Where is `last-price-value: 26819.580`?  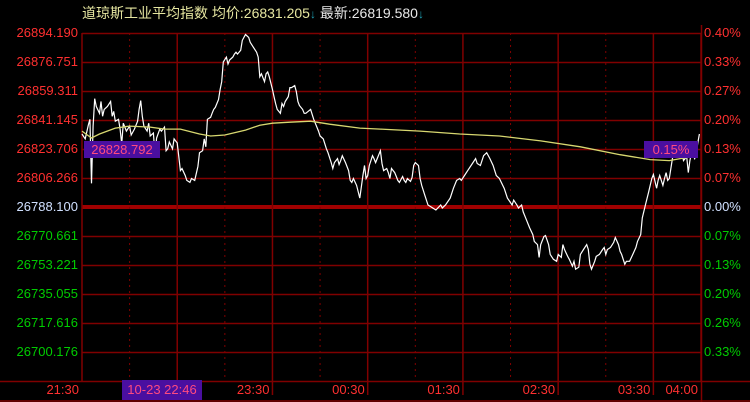 last-price-value: 26819.580 is located at coordinates (384, 13).